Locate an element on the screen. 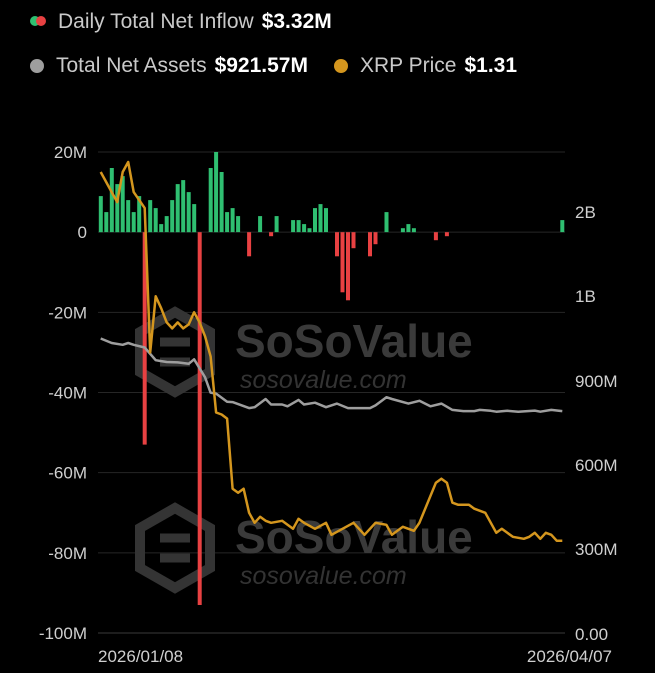 The height and width of the screenshot is (673, 655). left-tick-label: -80M is located at coordinates (67, 553).